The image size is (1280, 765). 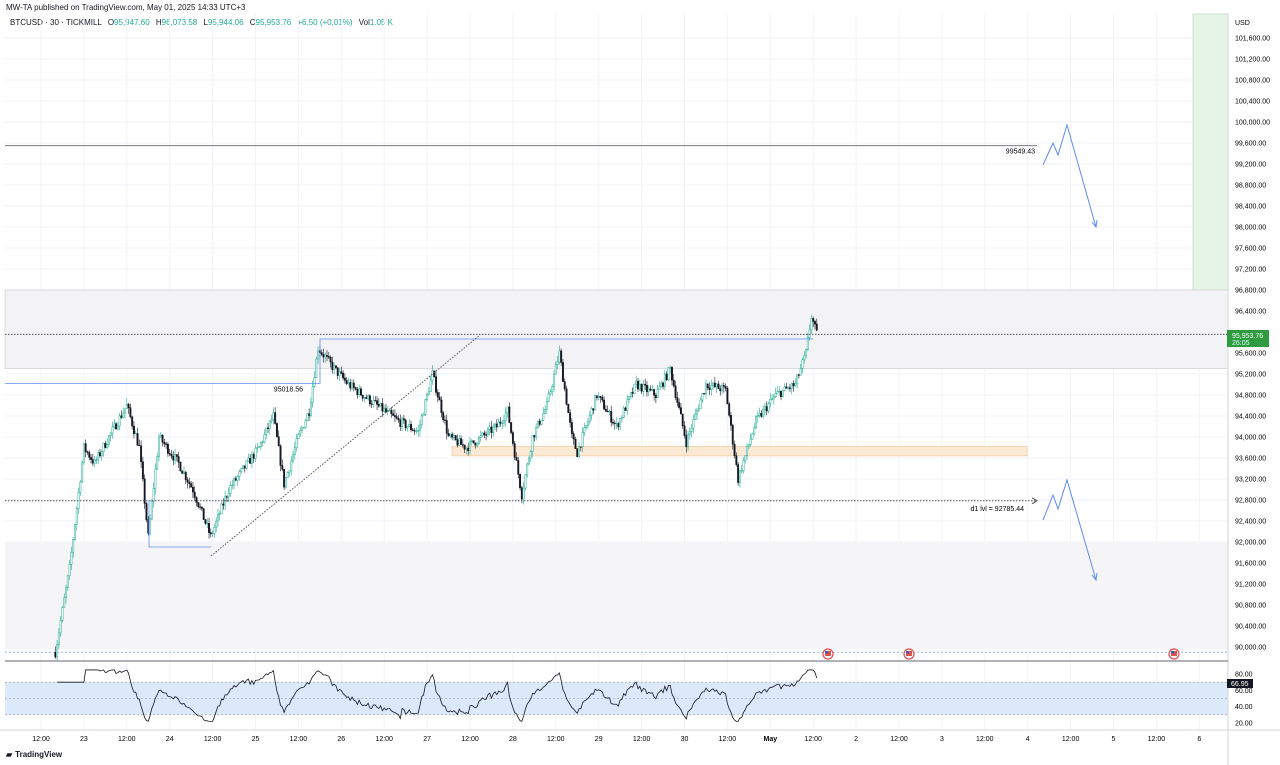 What do you see at coordinates (997, 509) in the screenshot?
I see `d1-level-label: d1 lvl = 92785.44` at bounding box center [997, 509].